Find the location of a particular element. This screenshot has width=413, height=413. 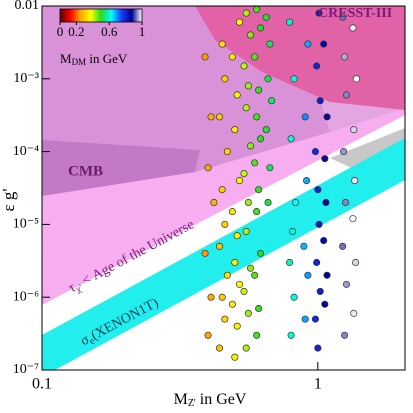

label-part: e is located at coordinates (93, 342).